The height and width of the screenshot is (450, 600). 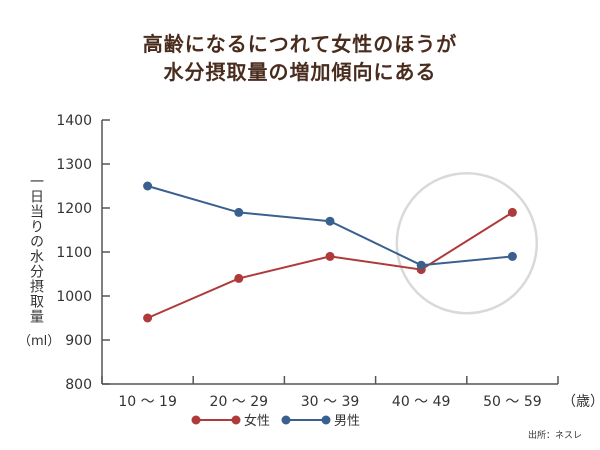 What do you see at coordinates (147, 402) in the screenshot?
I see `x-tick-label: 10 ～ 19` at bounding box center [147, 402].